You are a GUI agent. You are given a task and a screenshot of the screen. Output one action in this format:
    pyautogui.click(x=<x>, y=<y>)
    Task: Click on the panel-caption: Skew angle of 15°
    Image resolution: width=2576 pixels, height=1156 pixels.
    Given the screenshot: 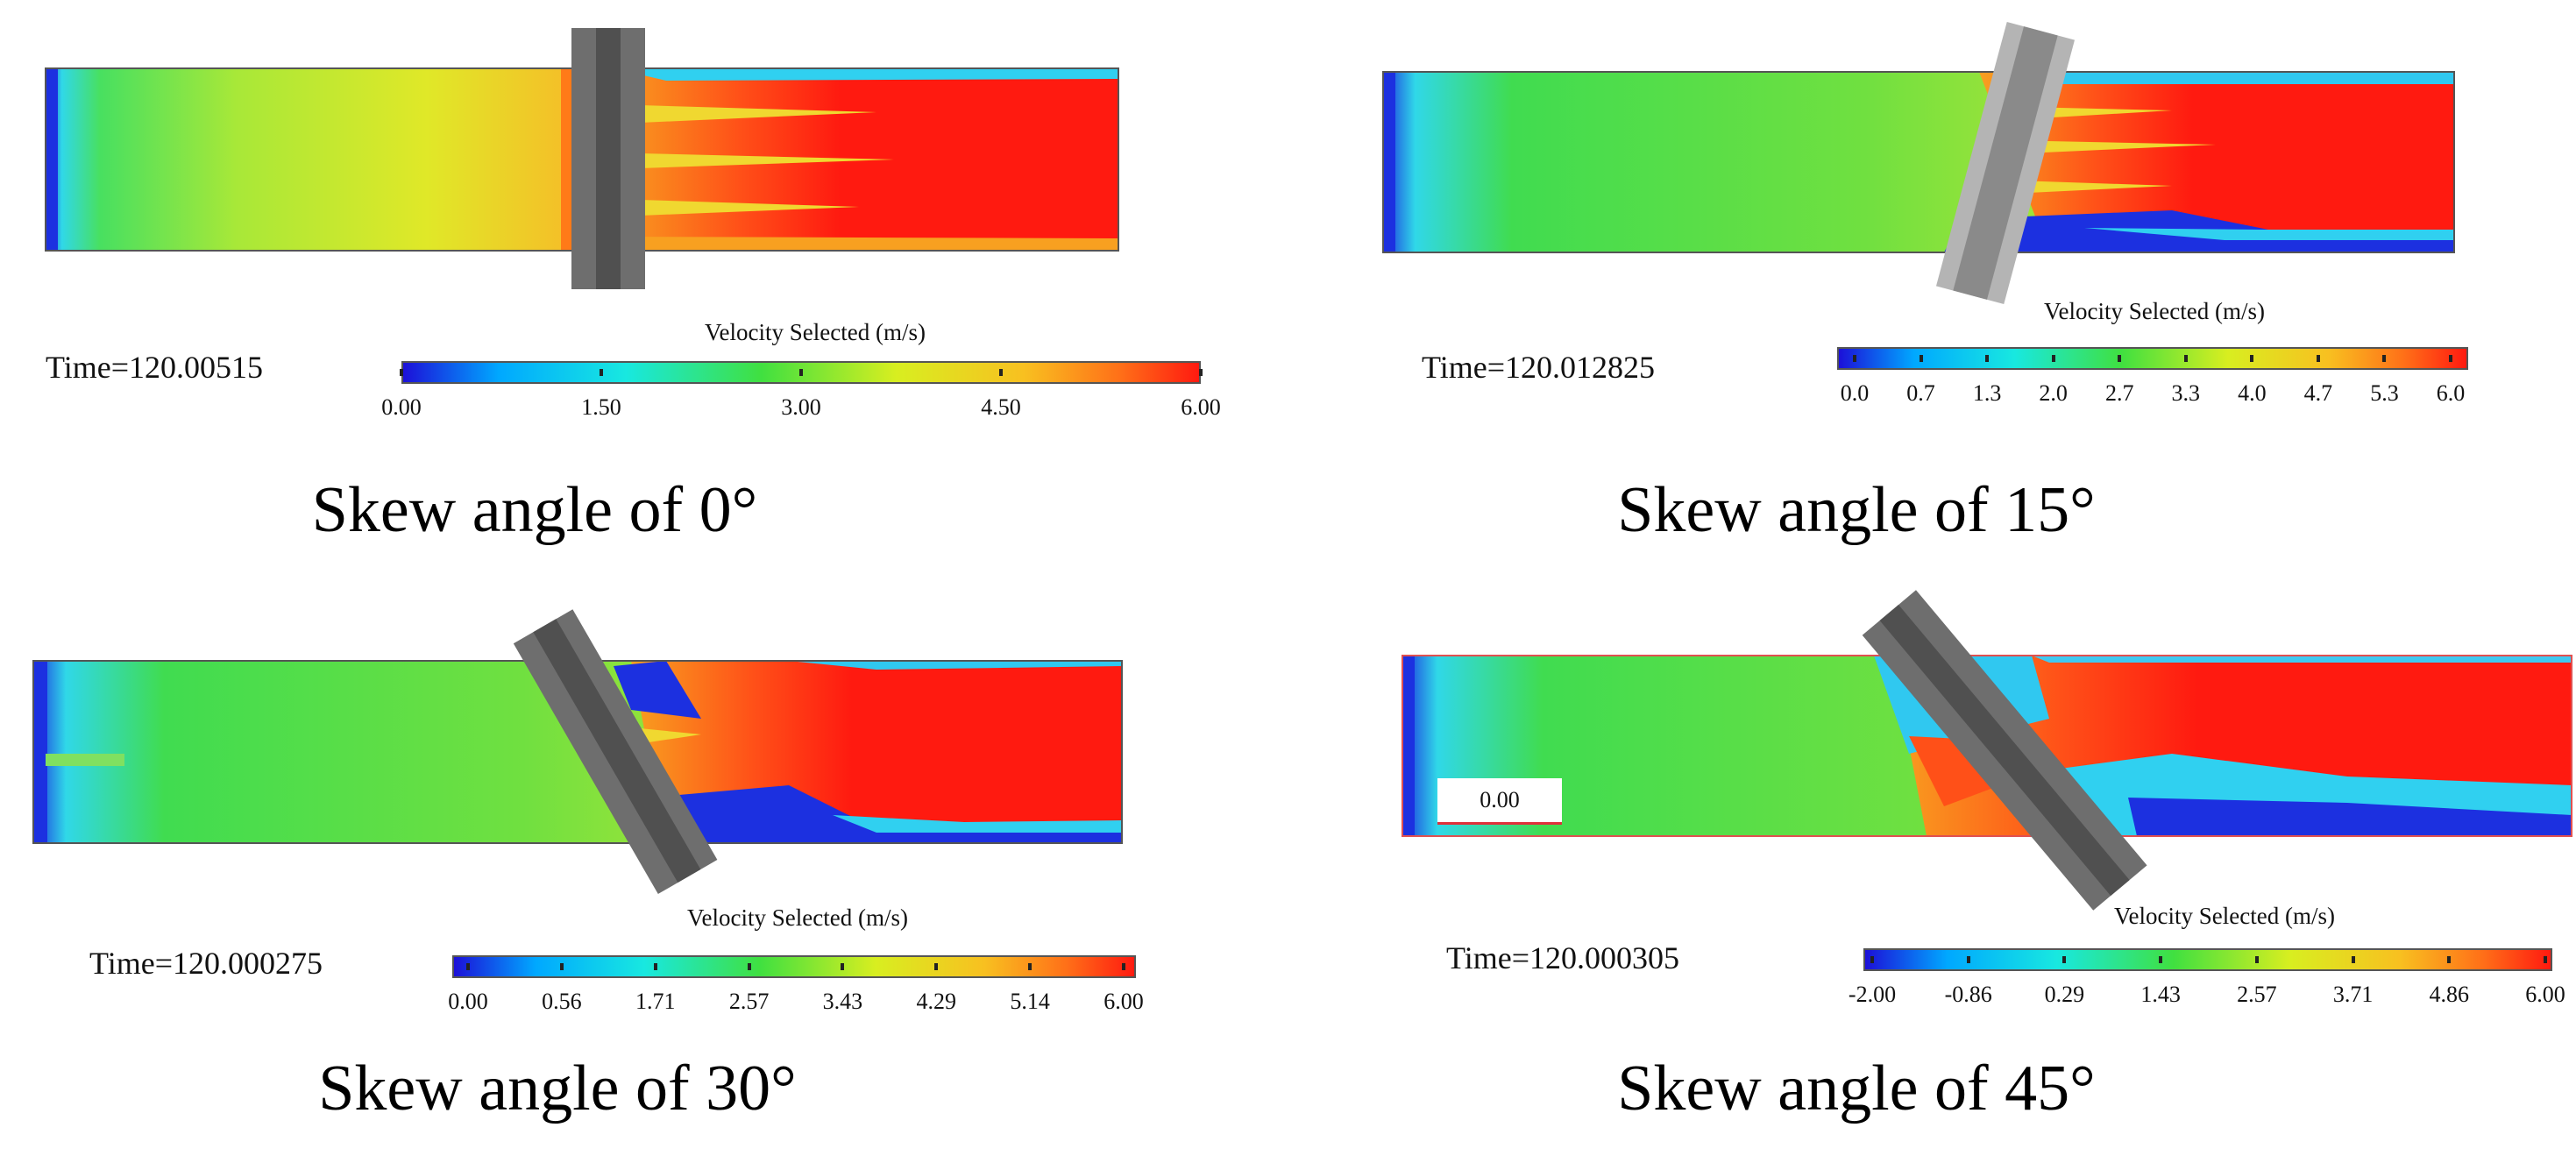 What is the action you would take?
    pyautogui.click(x=1857, y=510)
    